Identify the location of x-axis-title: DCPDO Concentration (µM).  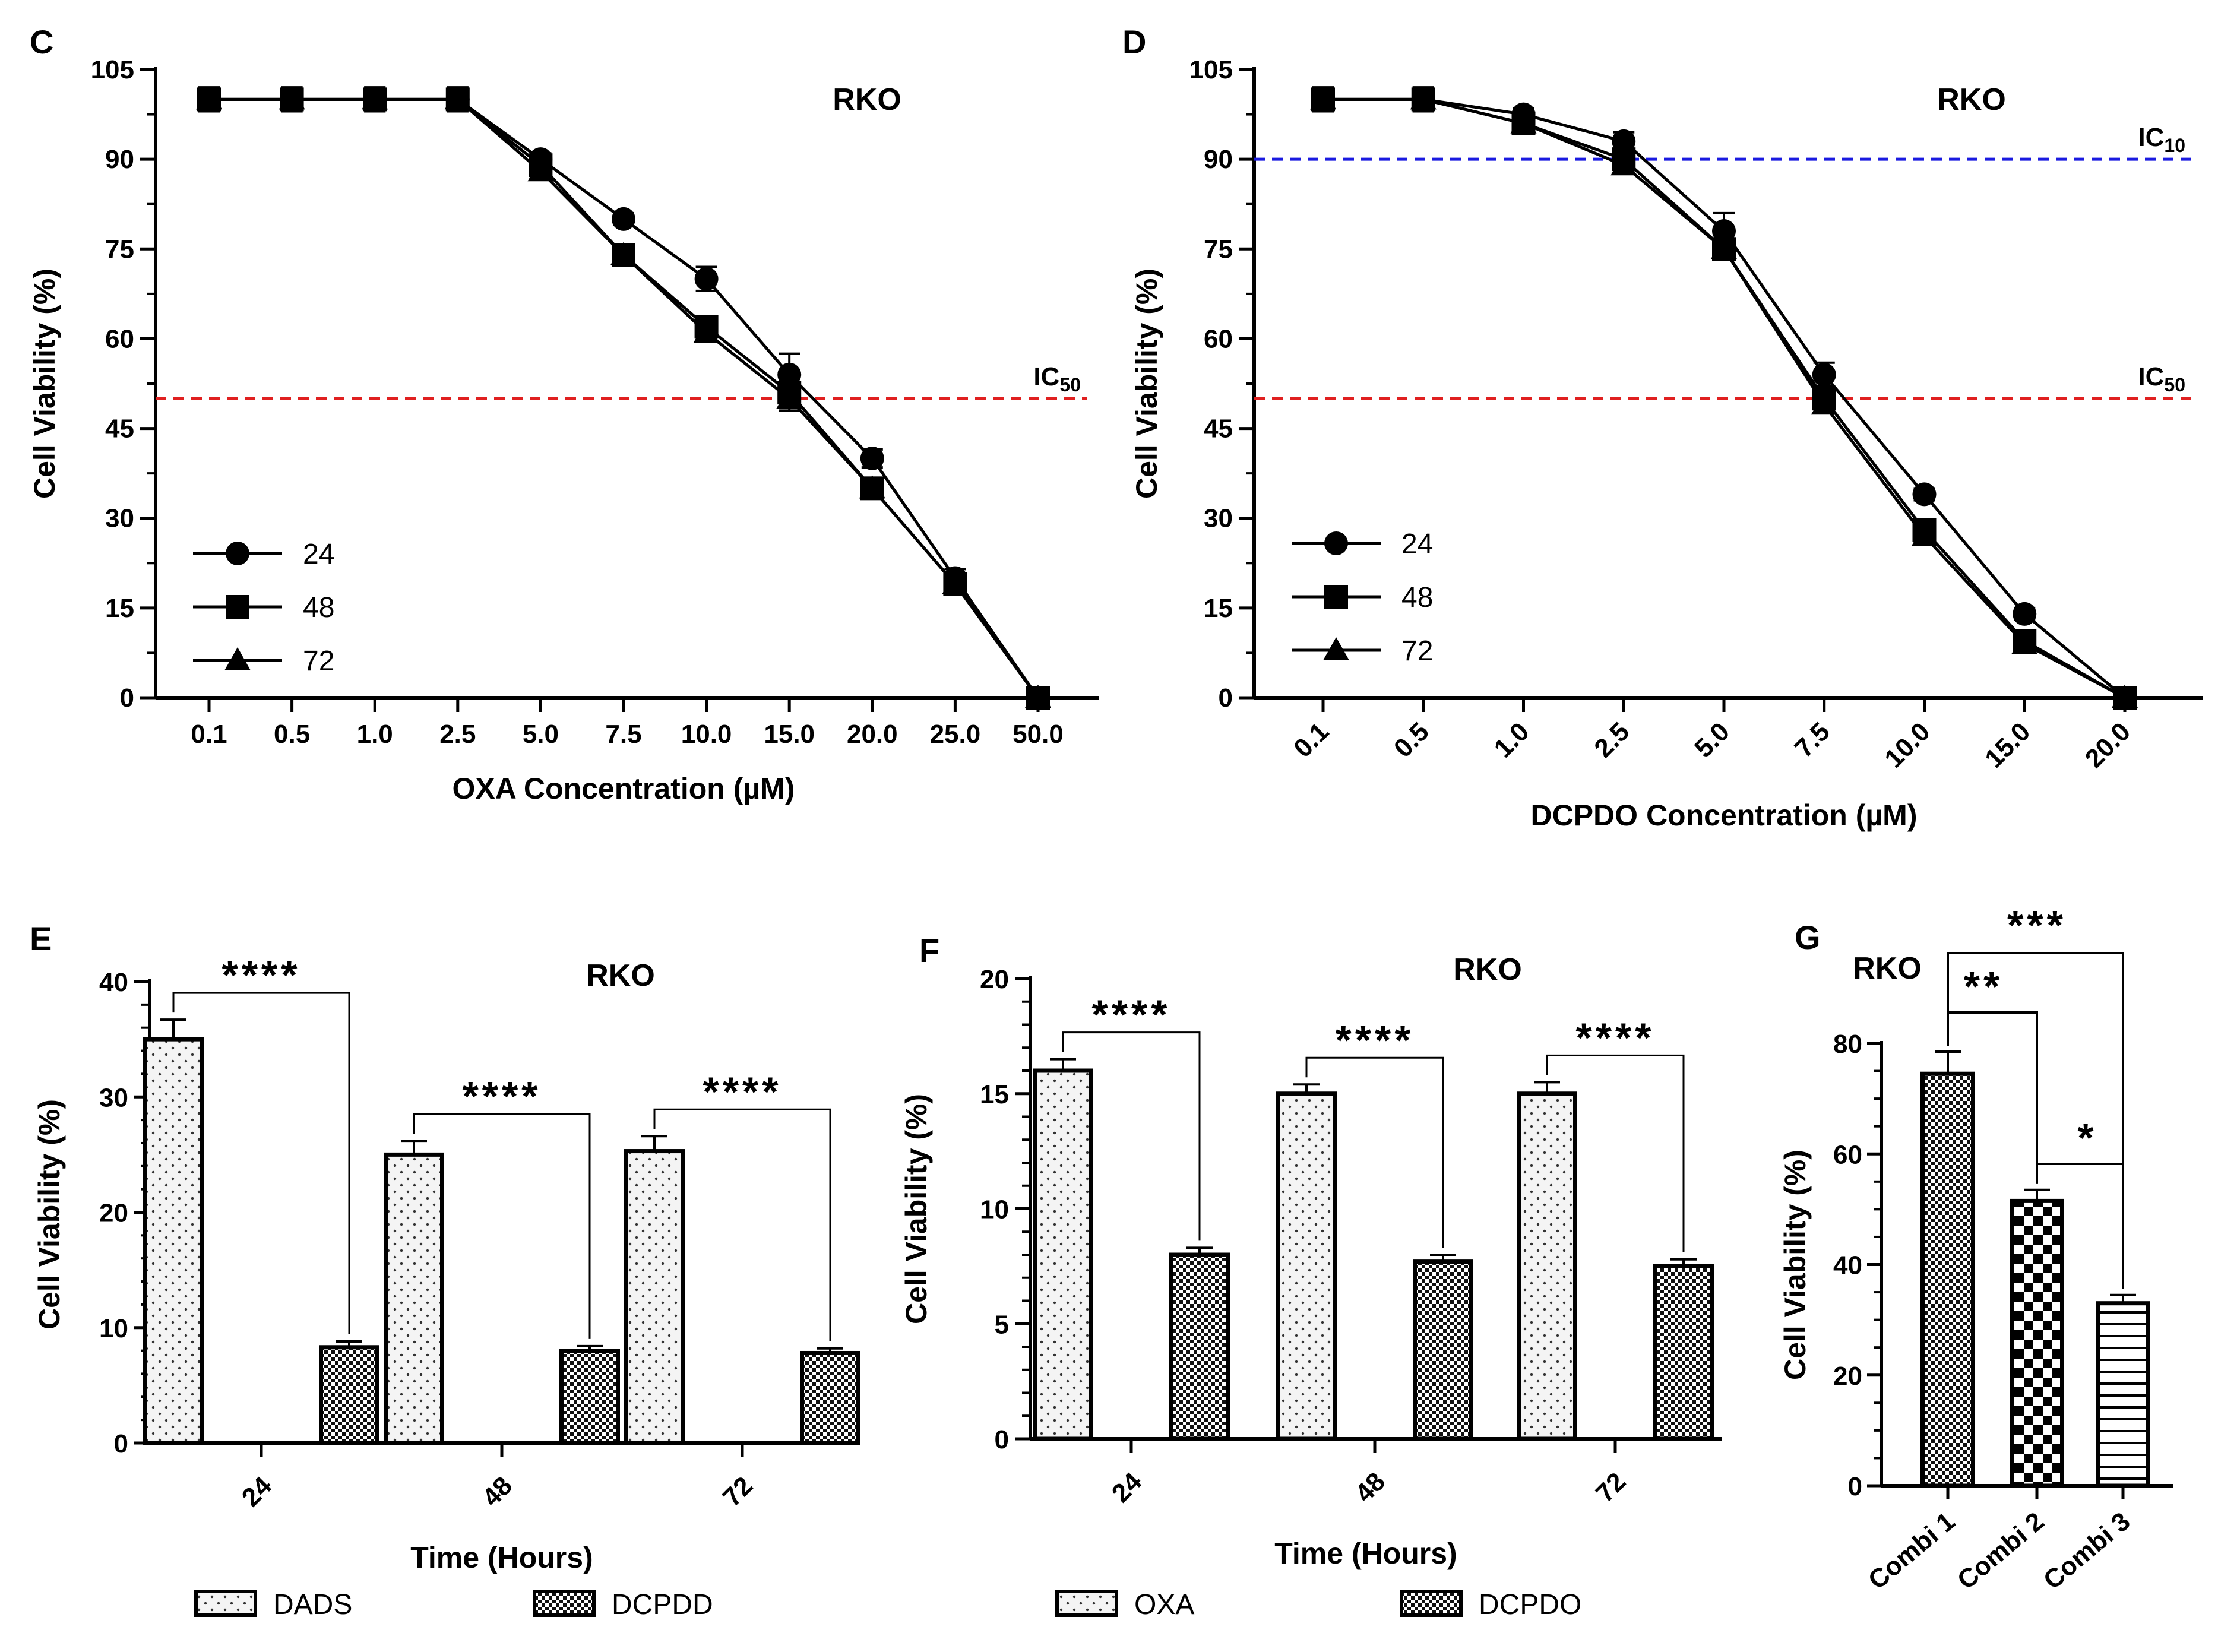
(1724, 815).